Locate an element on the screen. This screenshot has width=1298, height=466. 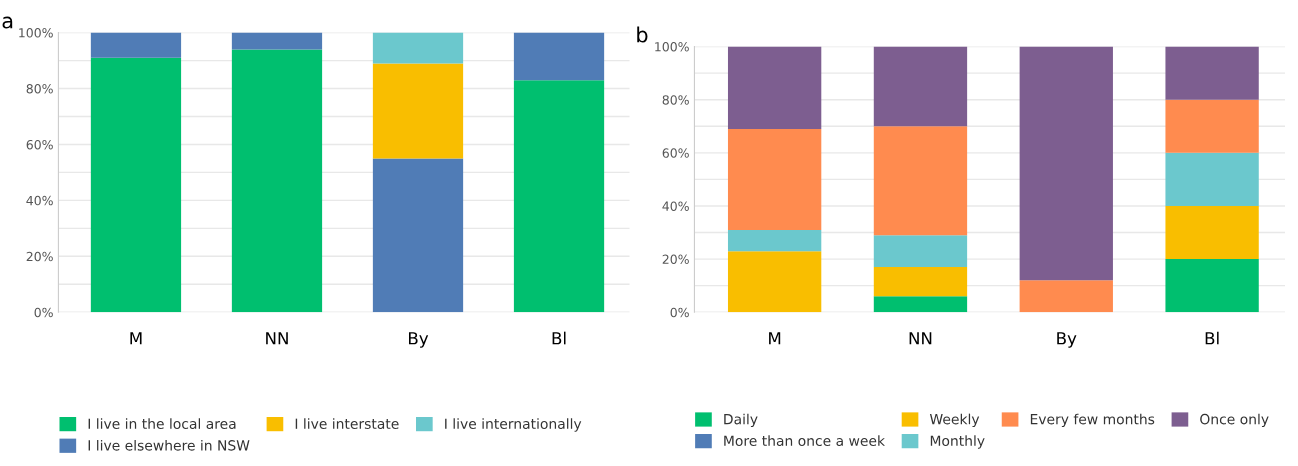
text: a is located at coordinates (7, 22).